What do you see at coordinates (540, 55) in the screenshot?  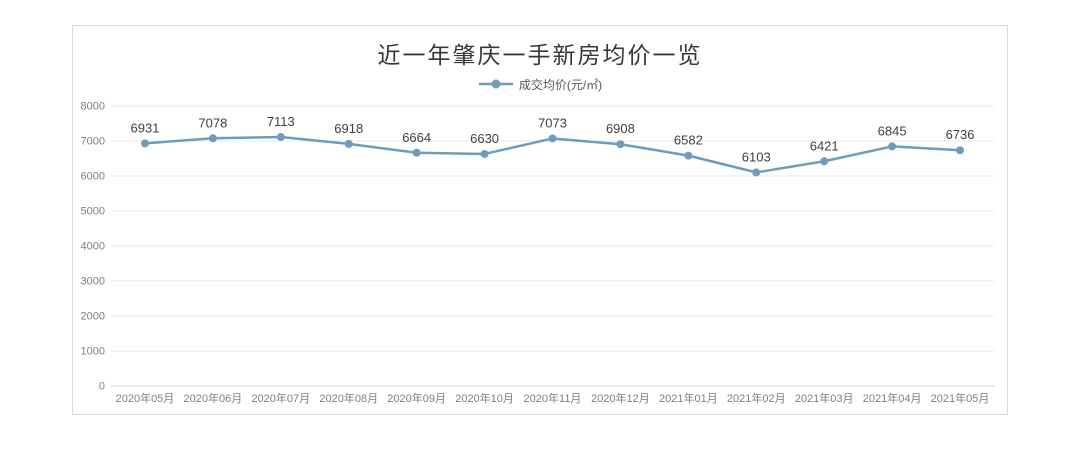 I see `chart-title: 近一年肇庆一手新房均价一览` at bounding box center [540, 55].